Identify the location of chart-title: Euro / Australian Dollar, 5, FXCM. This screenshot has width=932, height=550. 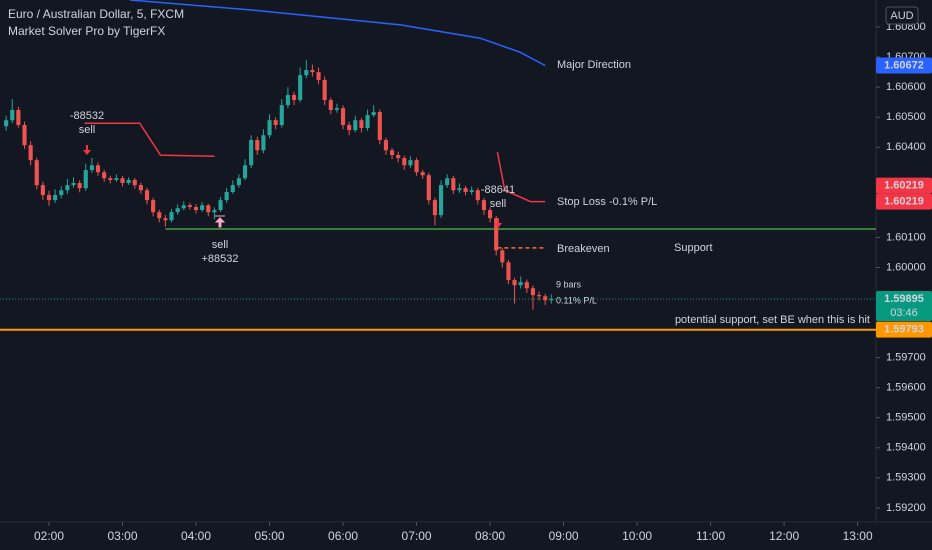
(96, 14).